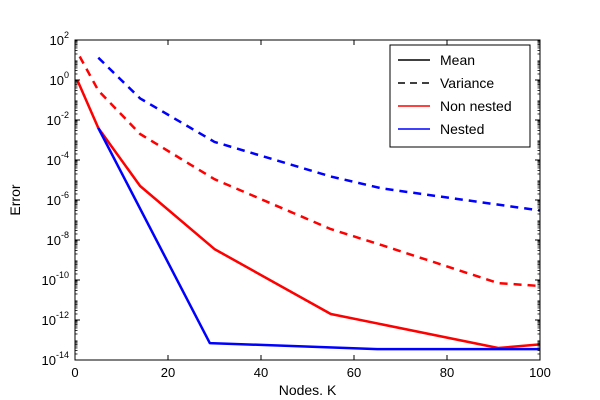 This screenshot has width=600, height=400. I want to click on x-tick-label: 0, so click(74, 372).